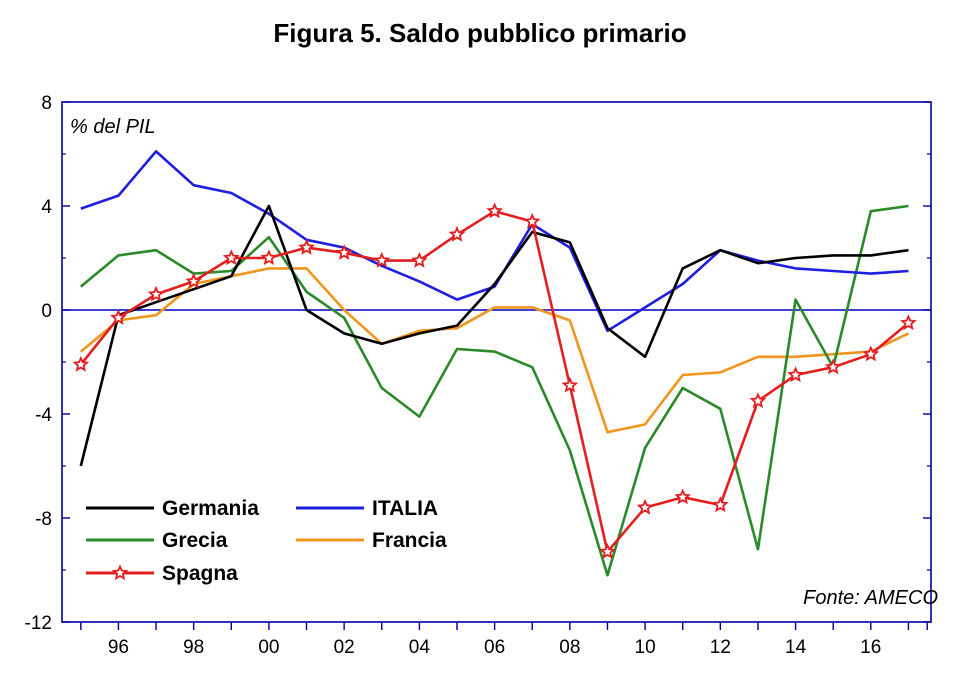 The width and height of the screenshot is (960, 688). Describe the element at coordinates (268, 647) in the screenshot. I see `x-tick-label: 00` at that location.